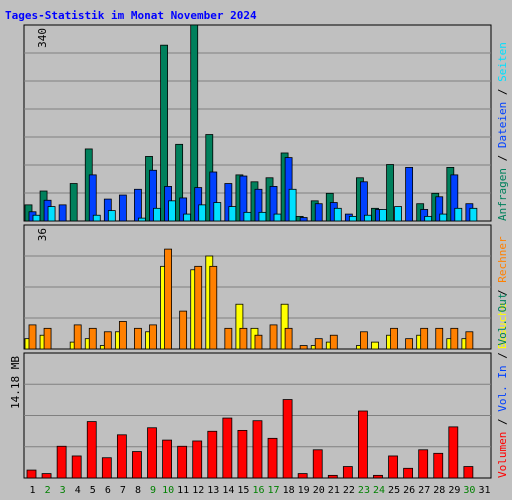  What do you see at coordinates (258, 490) in the screenshot?
I see `day-label: 16` at bounding box center [258, 490].